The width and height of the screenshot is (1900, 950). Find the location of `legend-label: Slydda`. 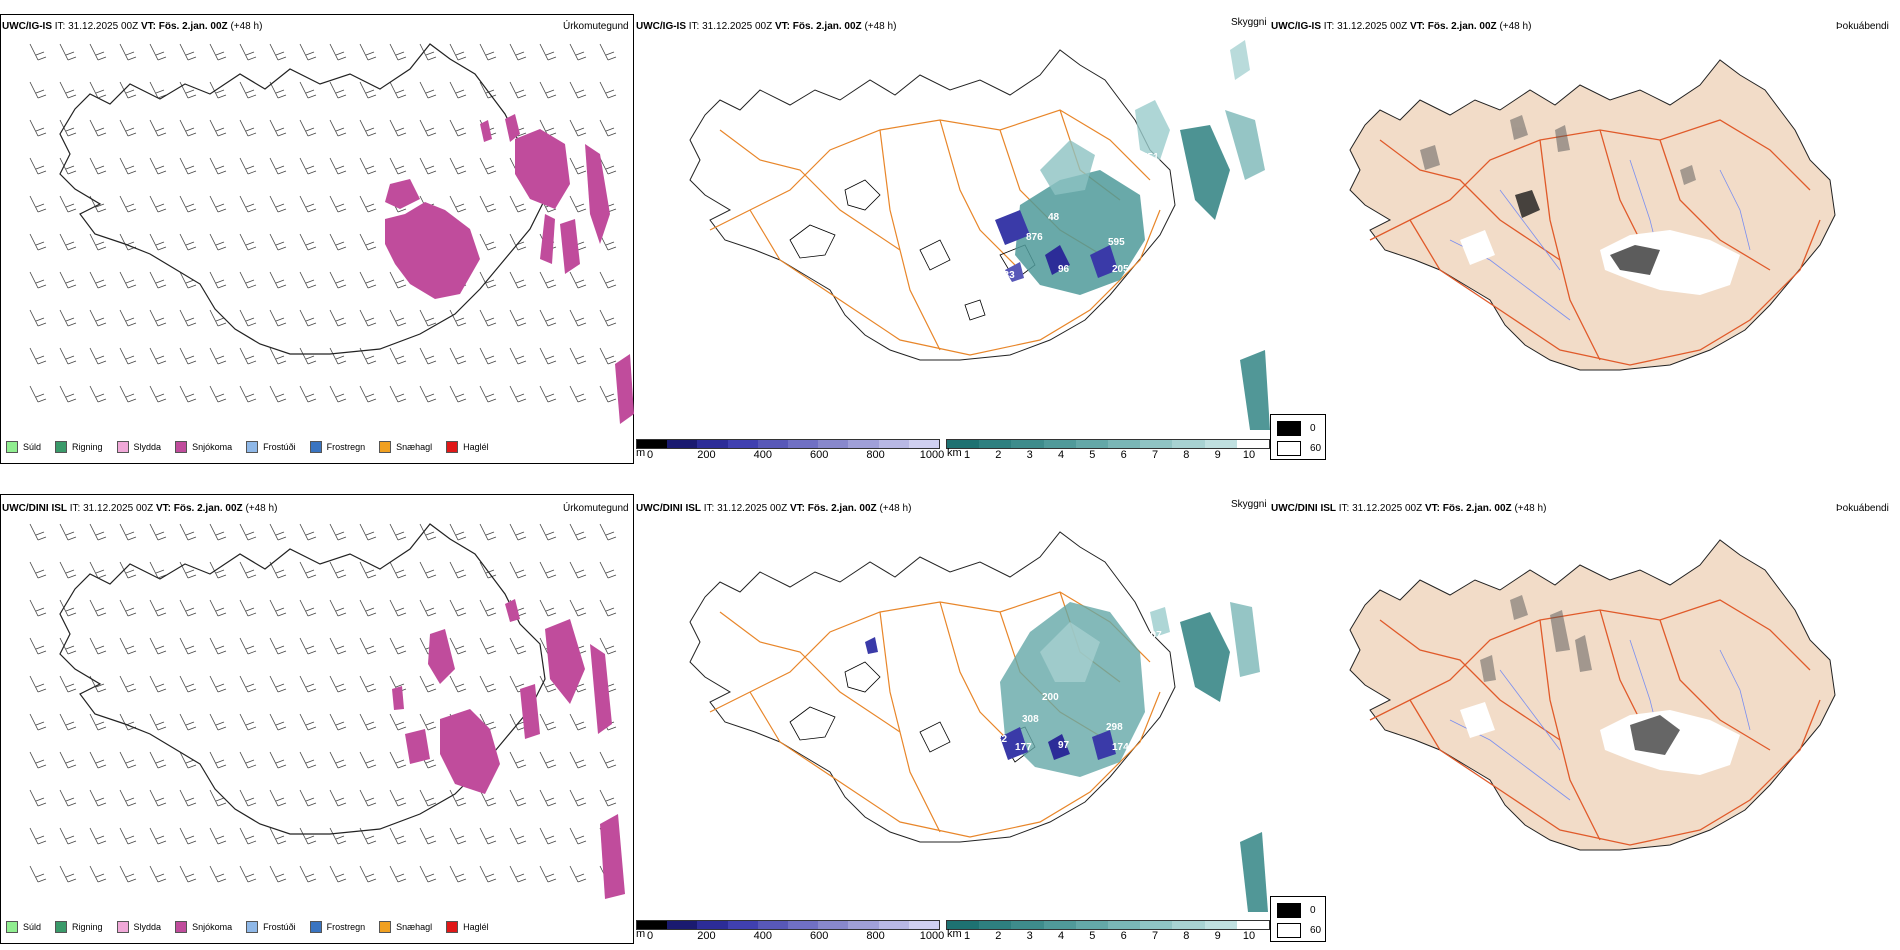

legend-label: Slydda is located at coordinates (147, 927).